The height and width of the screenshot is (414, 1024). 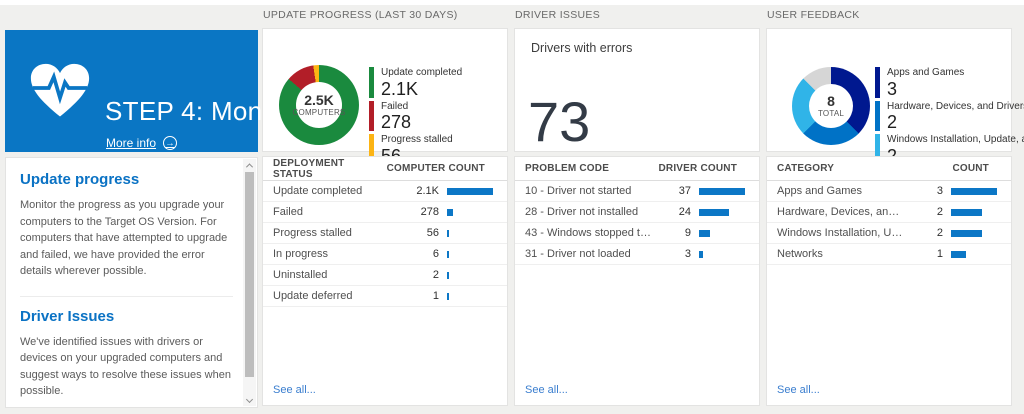 I want to click on heart-pulse-icon, so click(x=60, y=93).